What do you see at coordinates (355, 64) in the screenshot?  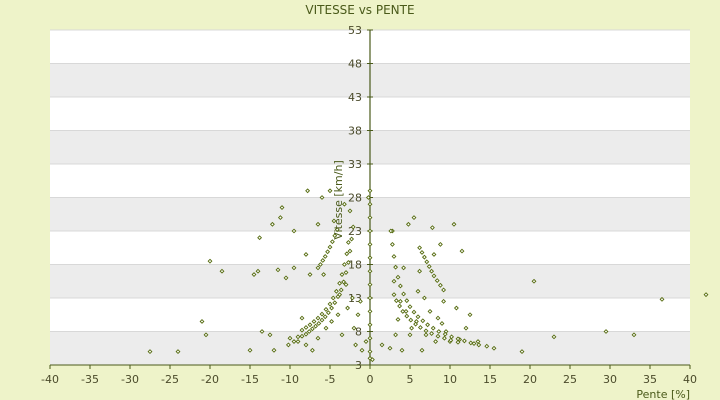 I see `y-tick-label: 48` at bounding box center [355, 64].